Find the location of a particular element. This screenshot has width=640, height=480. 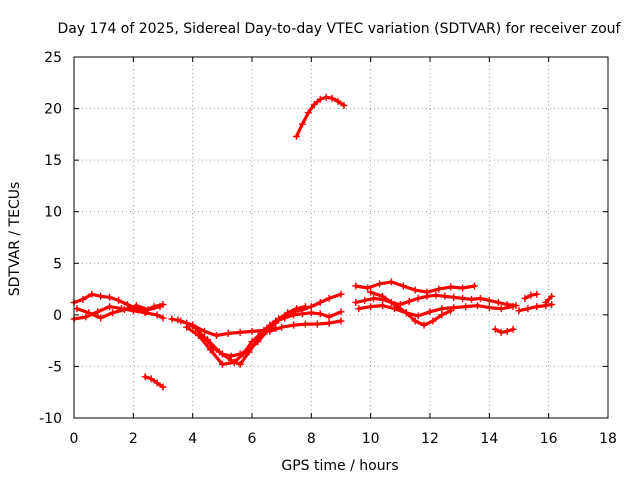

y-tick-label: 0 is located at coordinates (57, 316).